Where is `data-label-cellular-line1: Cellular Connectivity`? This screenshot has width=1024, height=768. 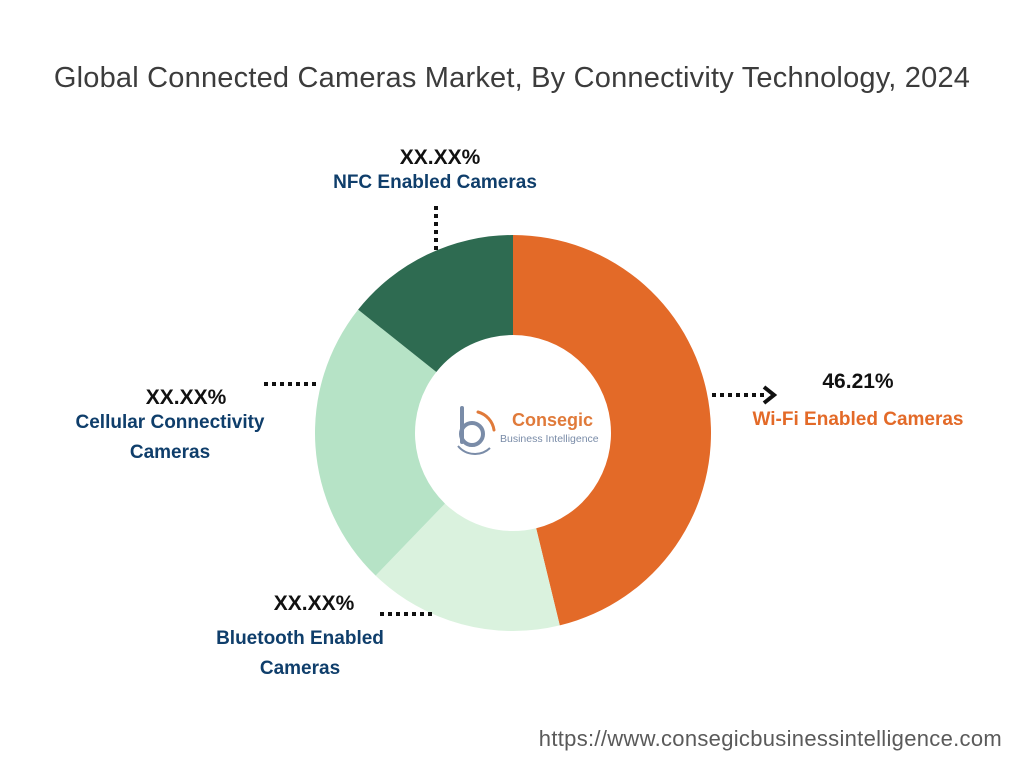 data-label-cellular-line1: Cellular Connectivity is located at coordinates (170, 422).